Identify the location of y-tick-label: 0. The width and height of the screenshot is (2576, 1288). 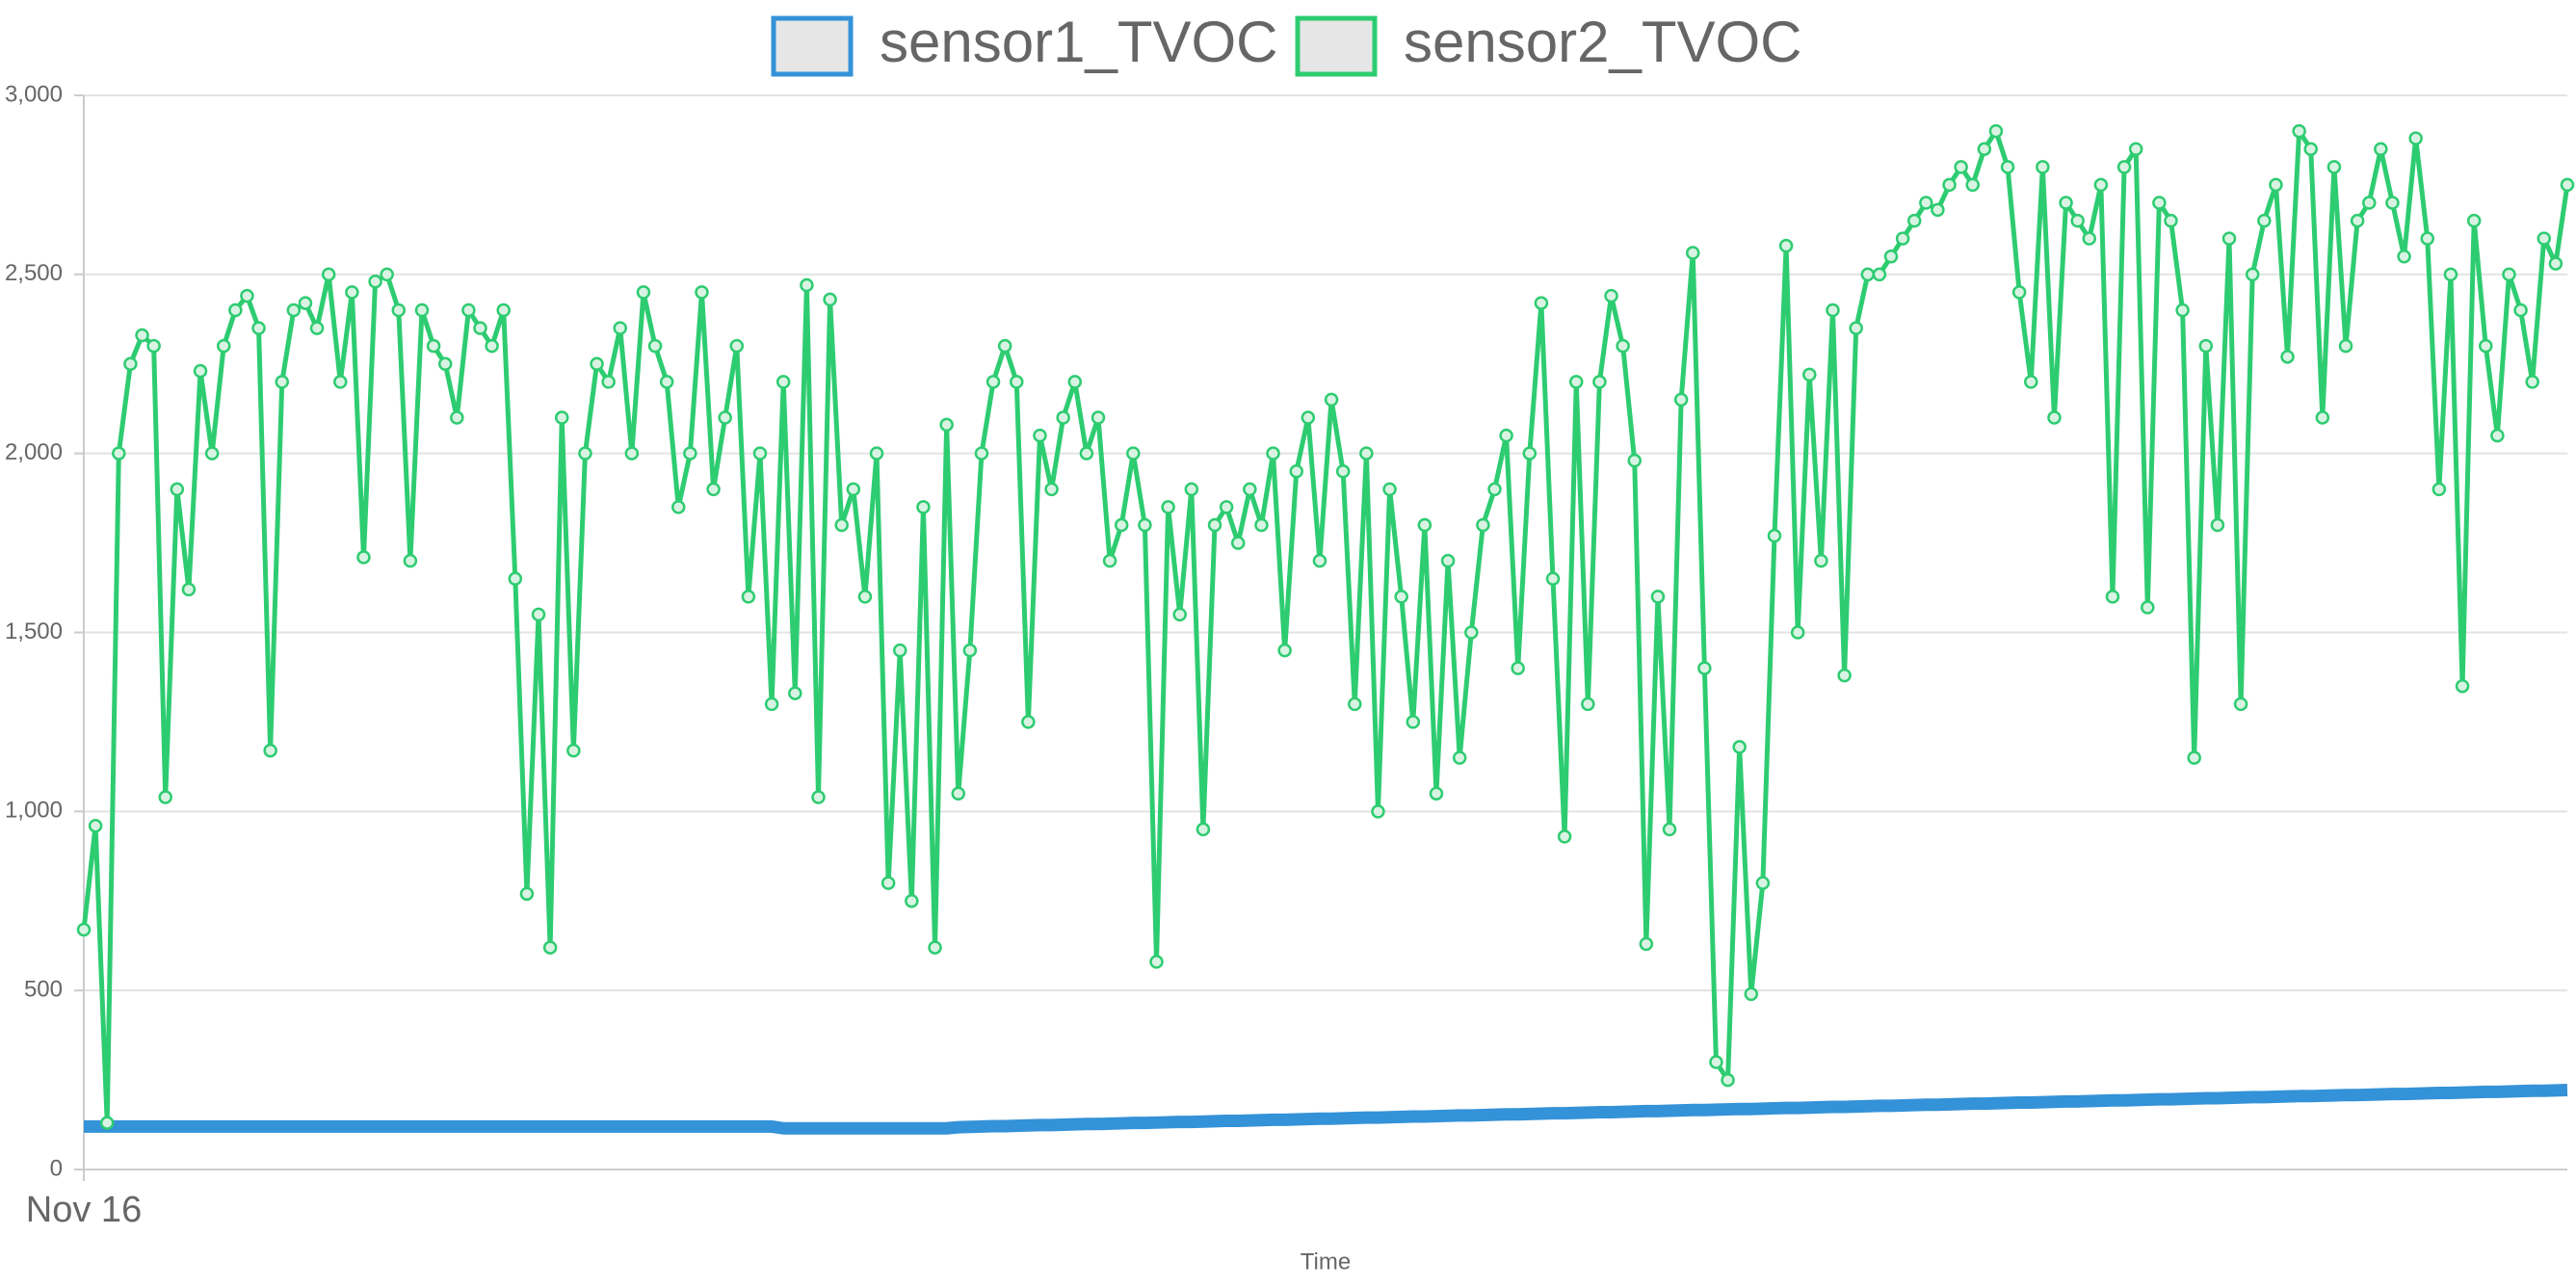
(56, 1168).